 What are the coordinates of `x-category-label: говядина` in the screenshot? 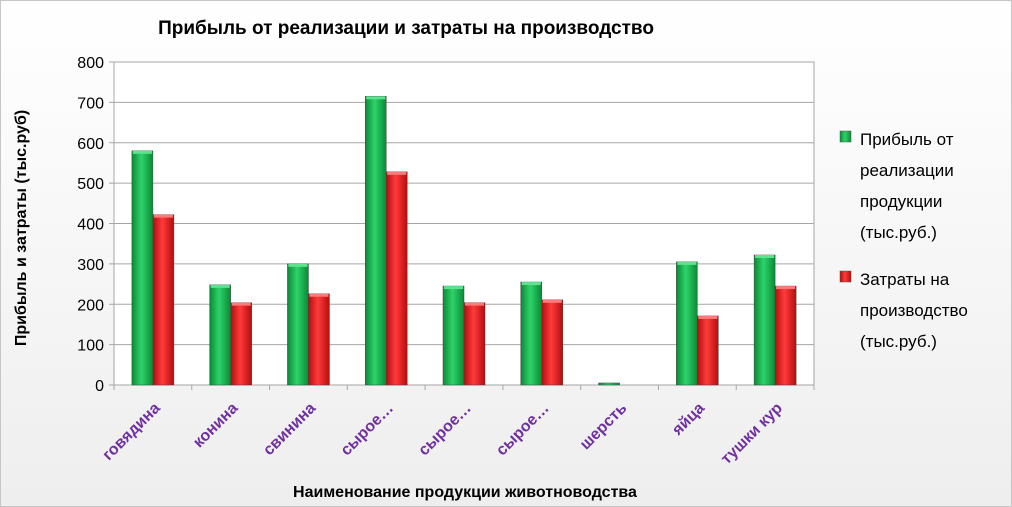 It's located at (132, 432).